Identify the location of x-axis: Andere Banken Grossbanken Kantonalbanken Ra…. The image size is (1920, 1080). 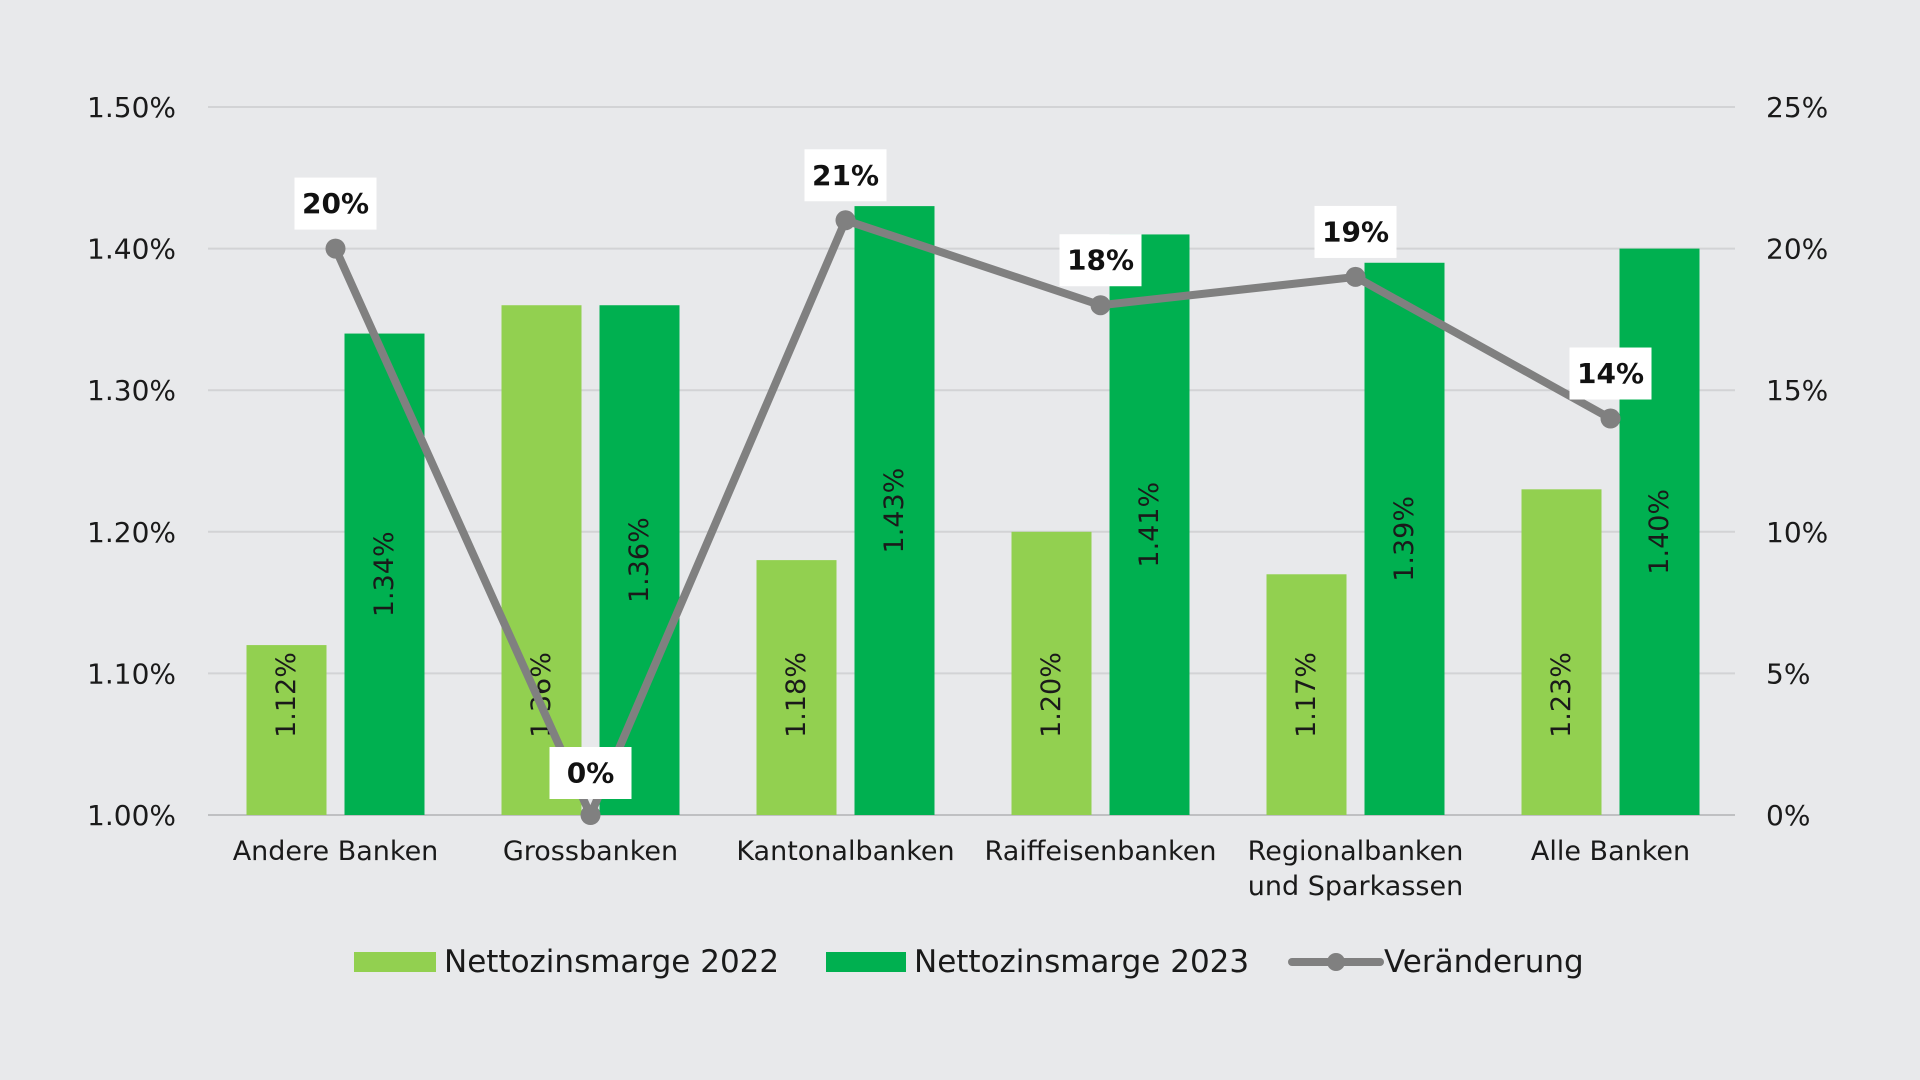
(961, 869).